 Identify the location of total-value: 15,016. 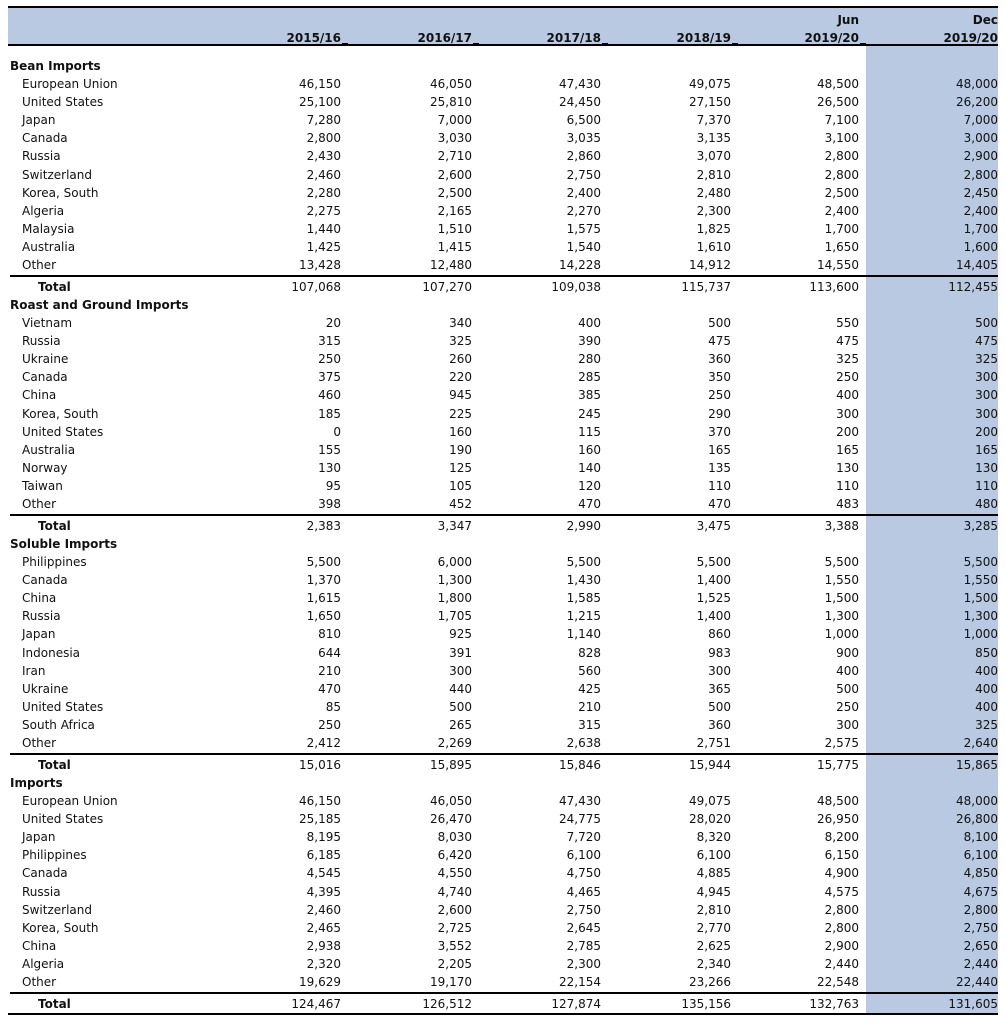
(320, 765).